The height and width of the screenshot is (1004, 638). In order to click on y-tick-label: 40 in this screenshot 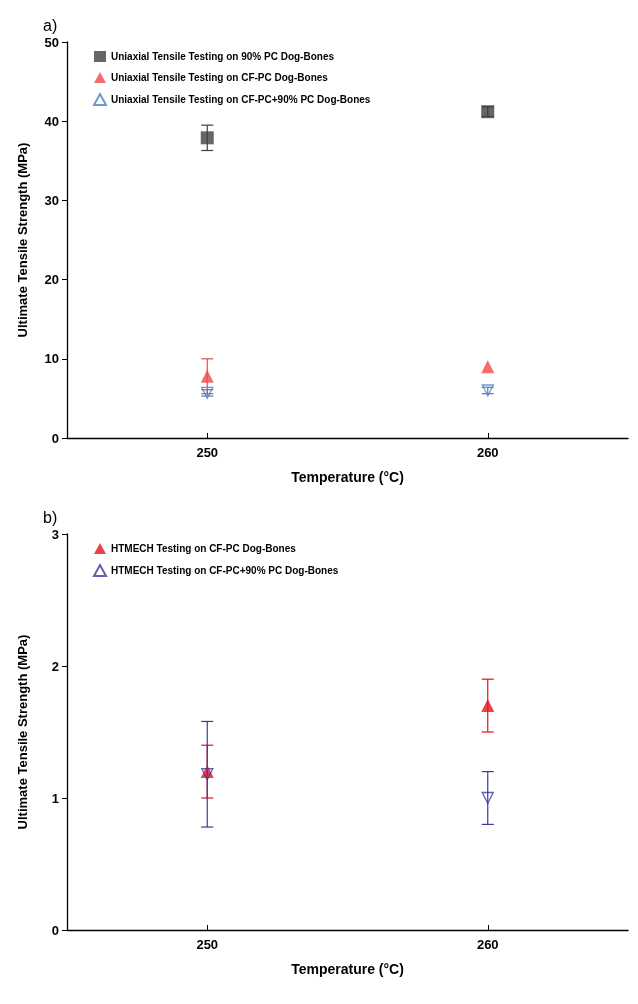, I will do `click(51, 121)`.